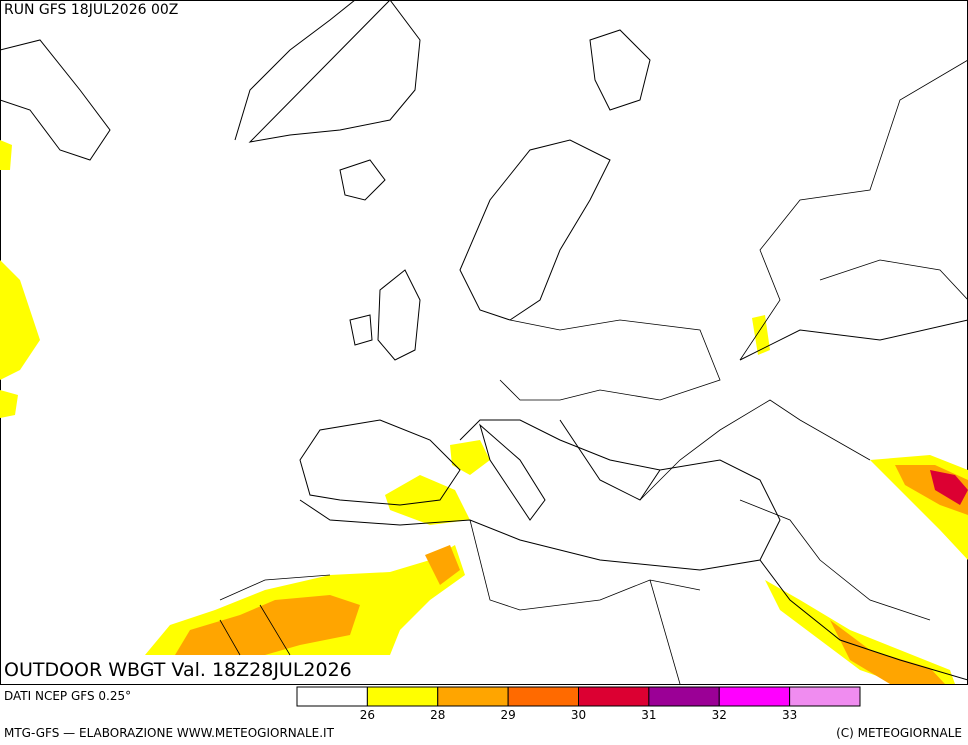  Describe the element at coordinates (91, 10) in the screenshot. I see `run-label: RUN GFS 18JUL2026 00Z` at that location.